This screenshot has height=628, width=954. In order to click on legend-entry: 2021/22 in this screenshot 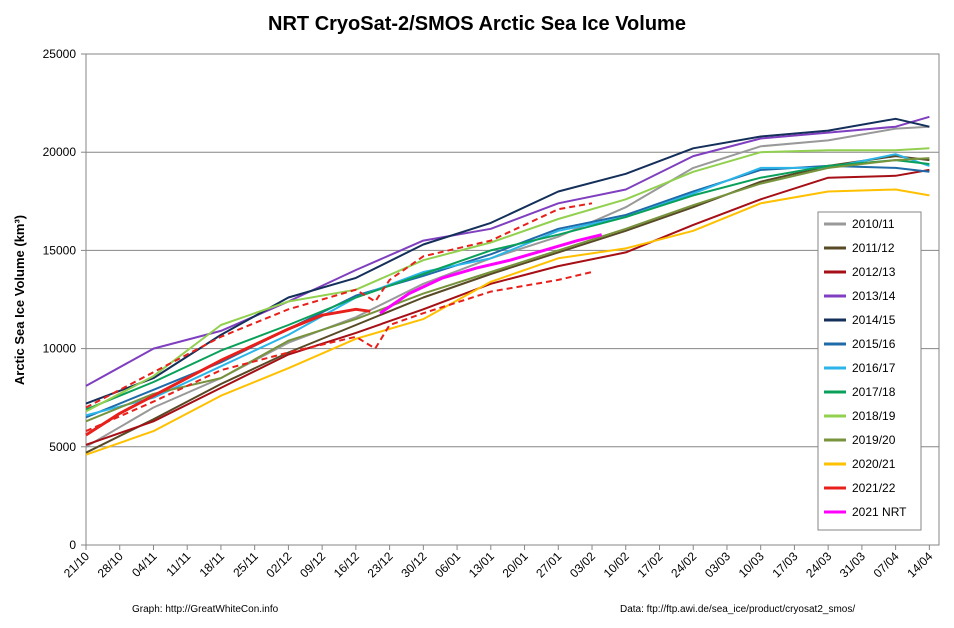, I will do `click(874, 488)`.